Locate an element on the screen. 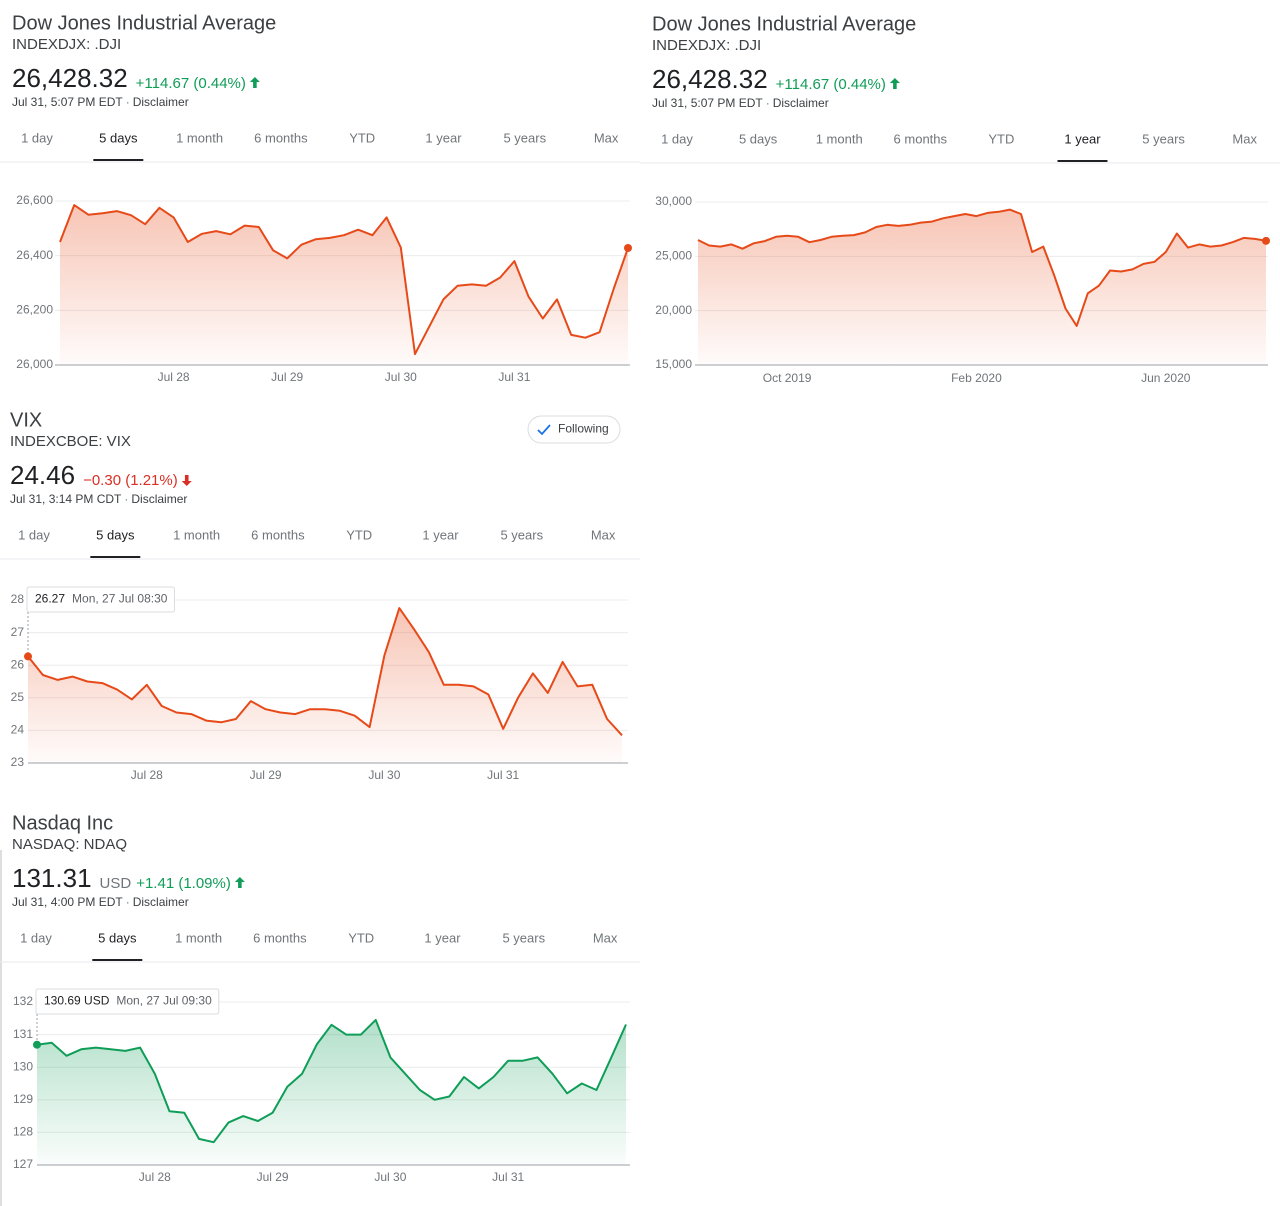 The height and width of the screenshot is (1206, 1280). x-tick-label: Feb 2020 is located at coordinates (976, 378).